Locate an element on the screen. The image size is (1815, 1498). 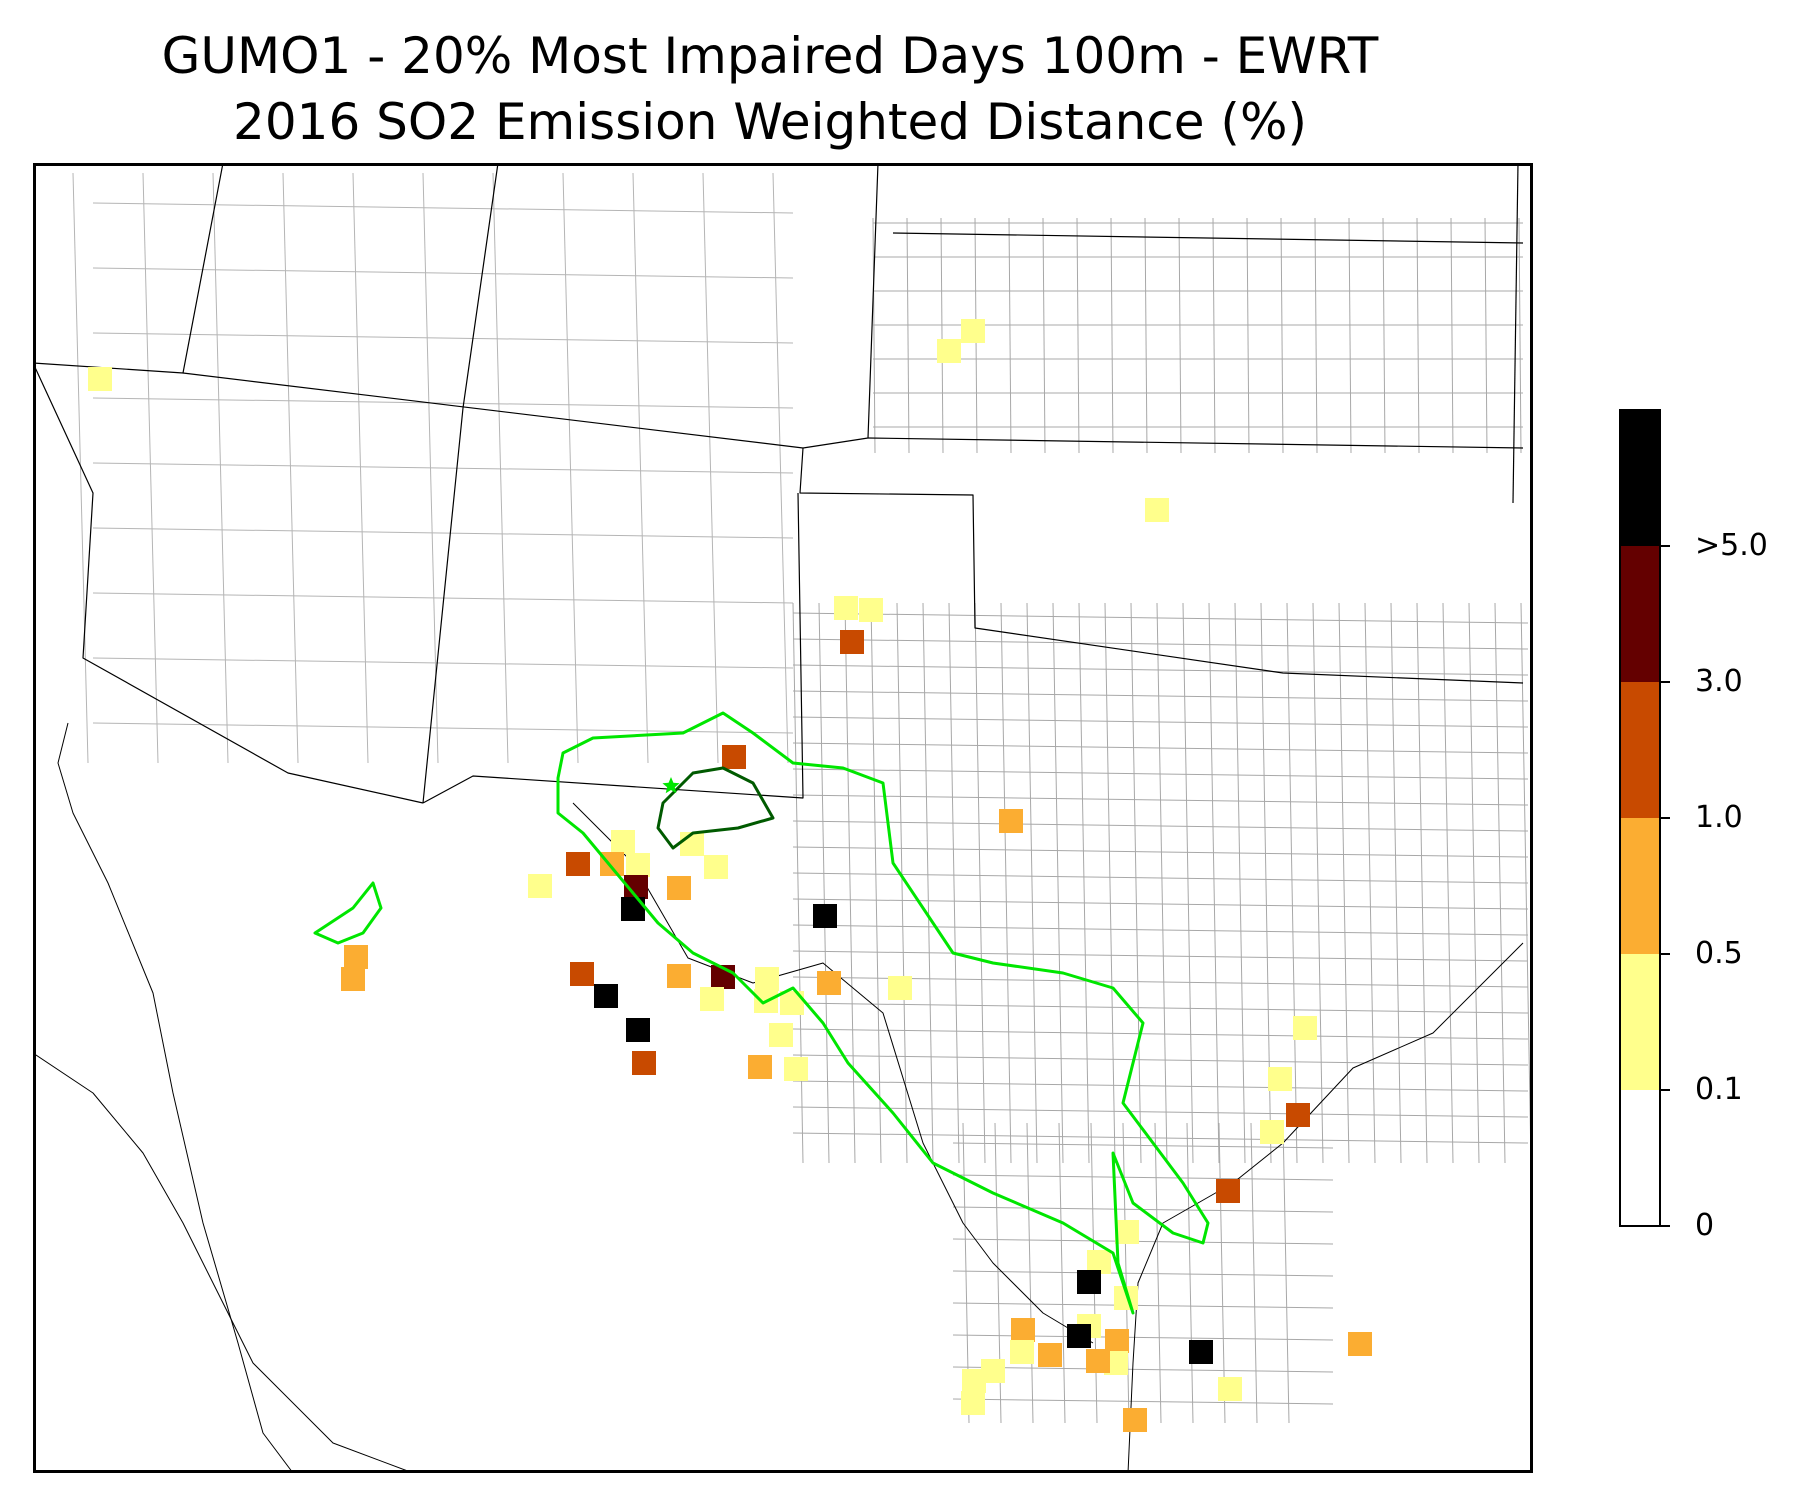
baja-coast is located at coordinates (175, 1097).